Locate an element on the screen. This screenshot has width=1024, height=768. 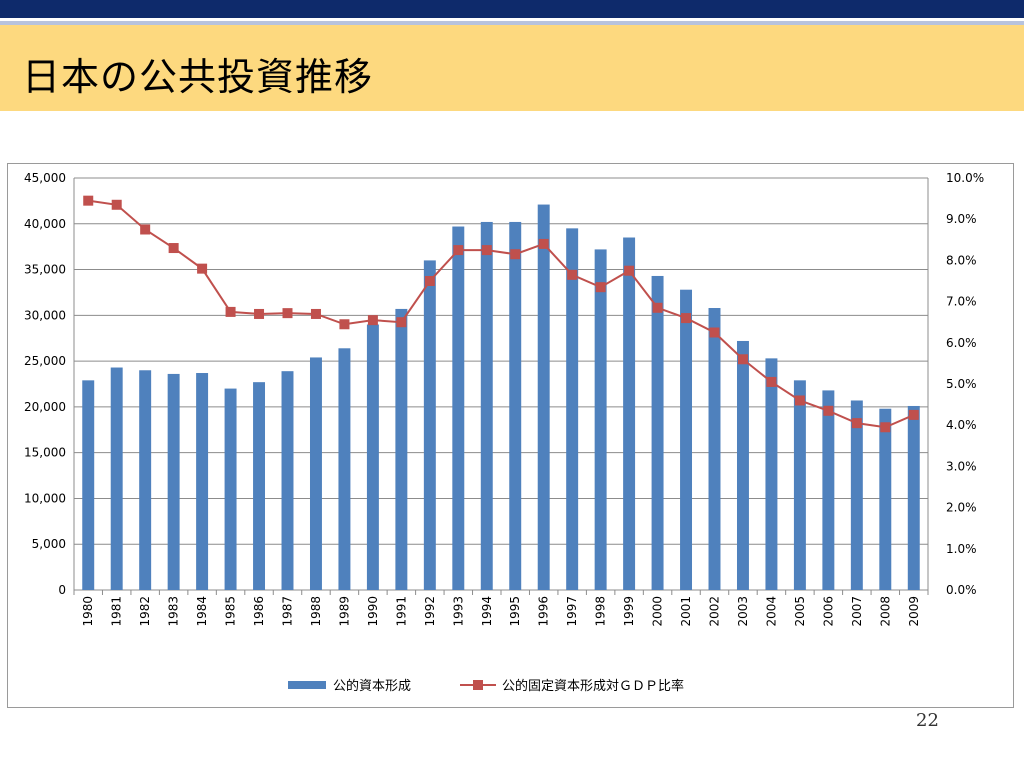
line-point-2004 is located at coordinates (771, 381).